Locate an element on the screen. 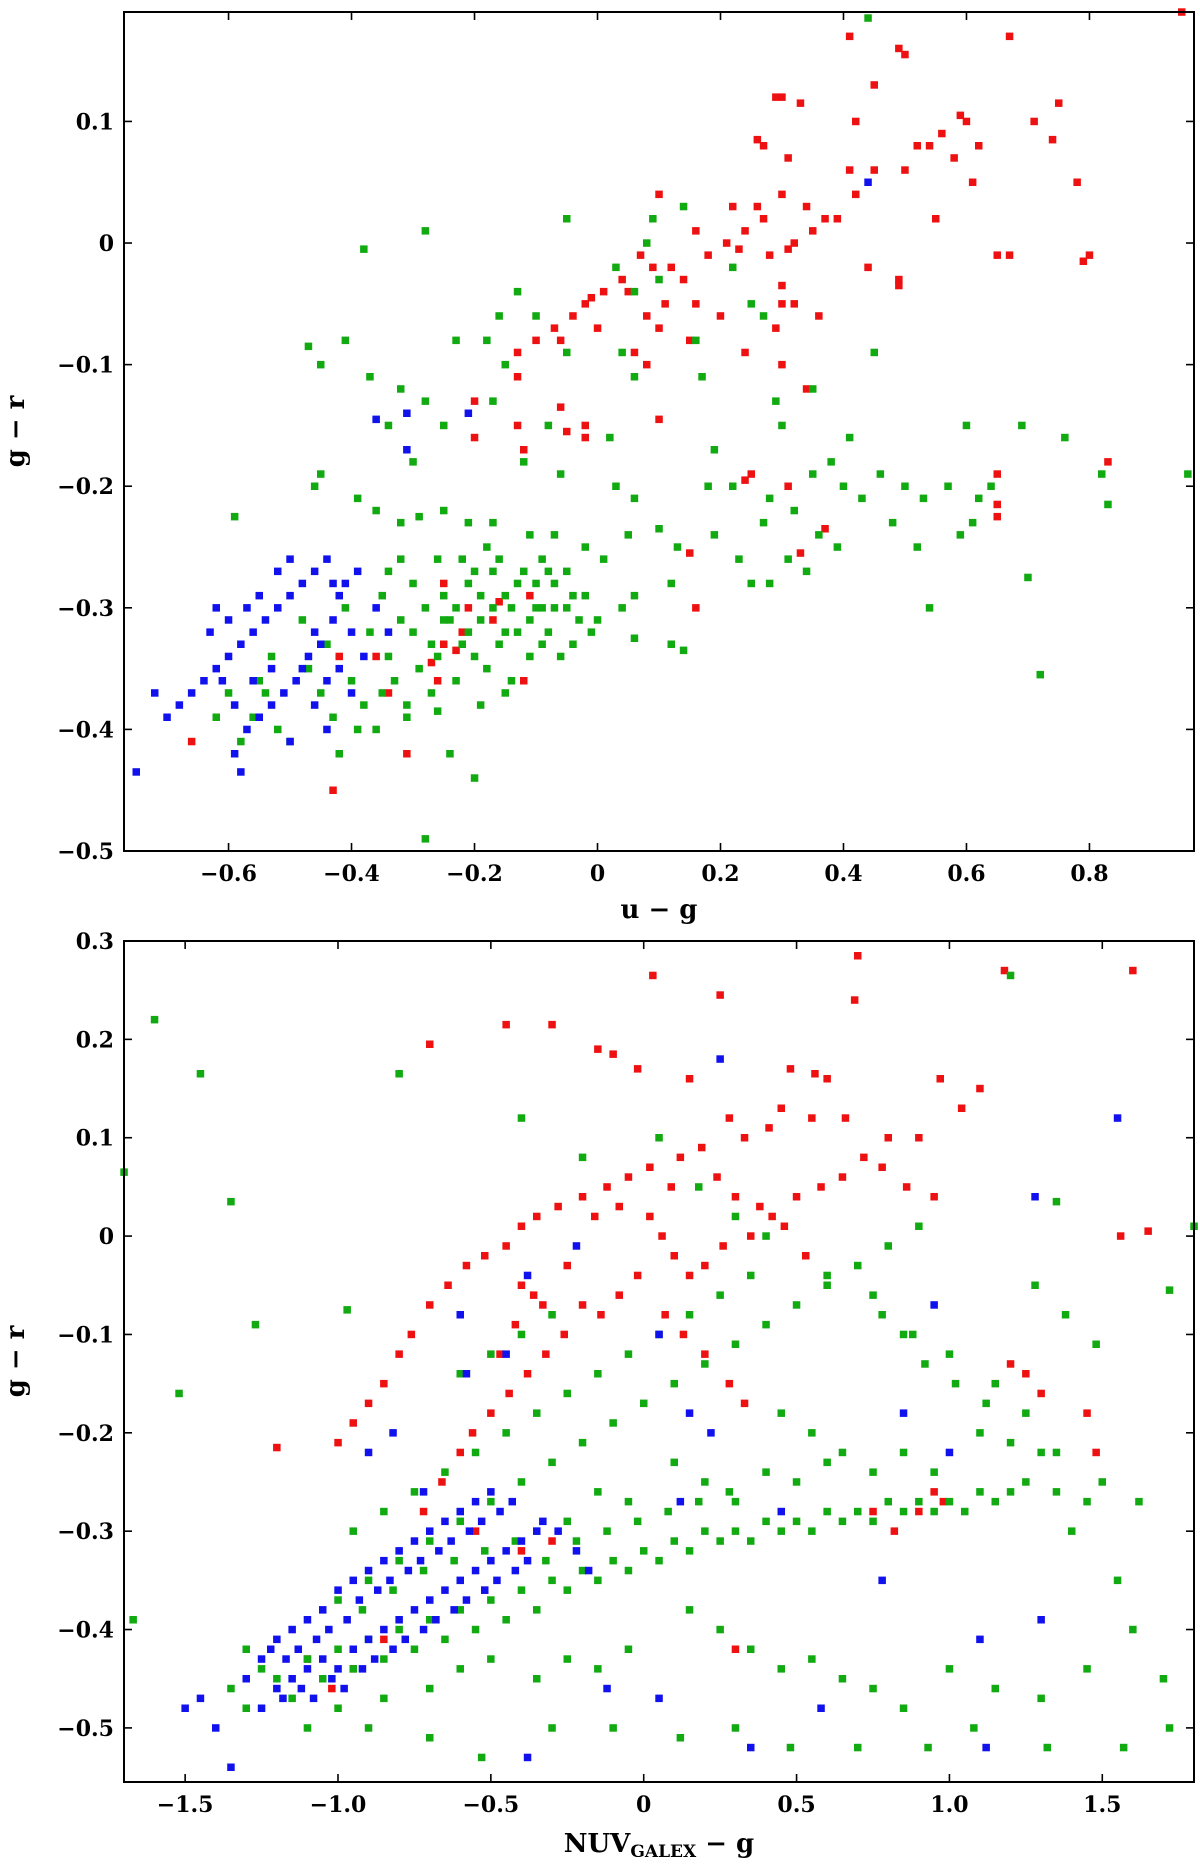 The width and height of the screenshot is (1200, 1867). bottom-y-tick-label: −0.1 is located at coordinates (85, 1335).